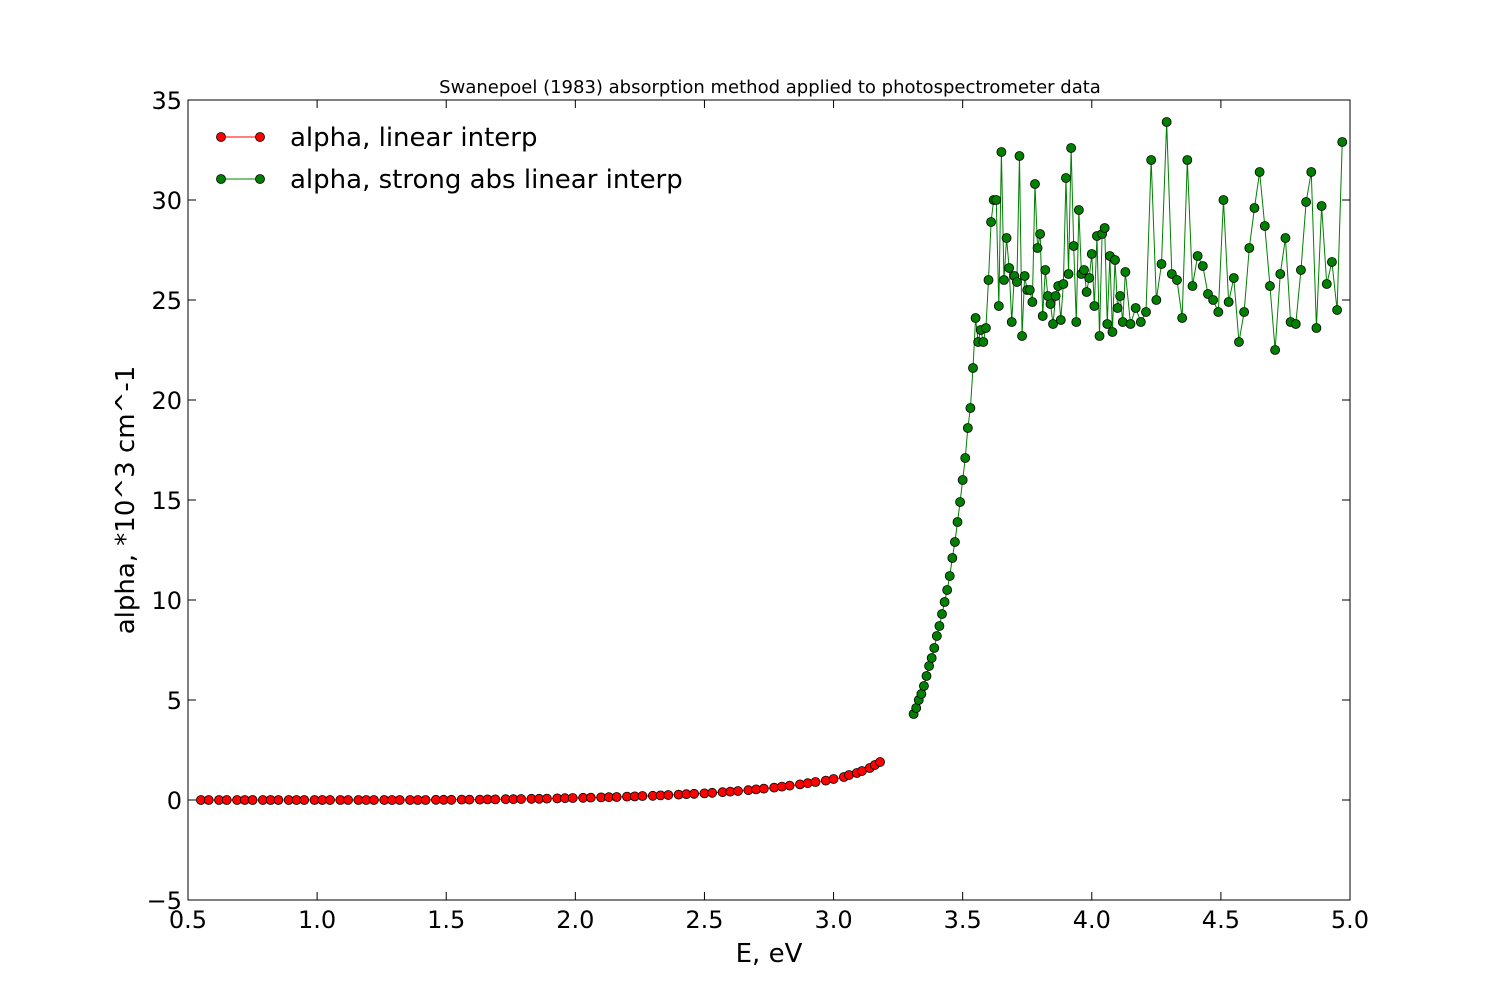  I want to click on x-tick-label: 4.0, so click(1092, 920).